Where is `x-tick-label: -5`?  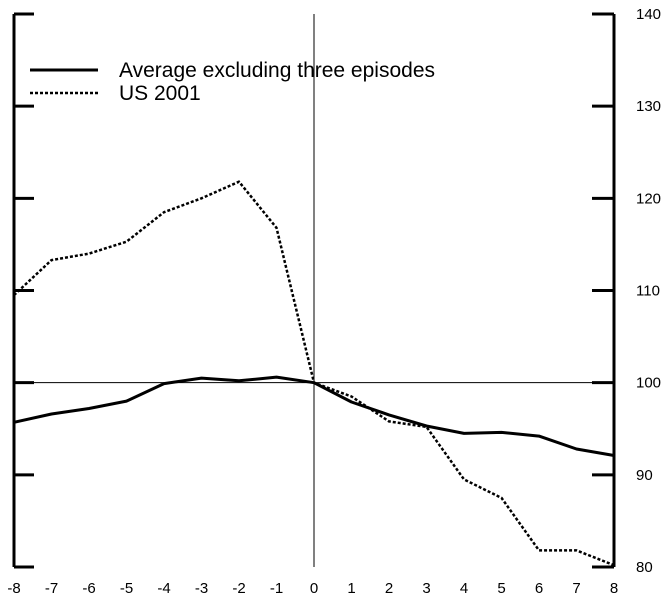 x-tick-label: -5 is located at coordinates (126, 588).